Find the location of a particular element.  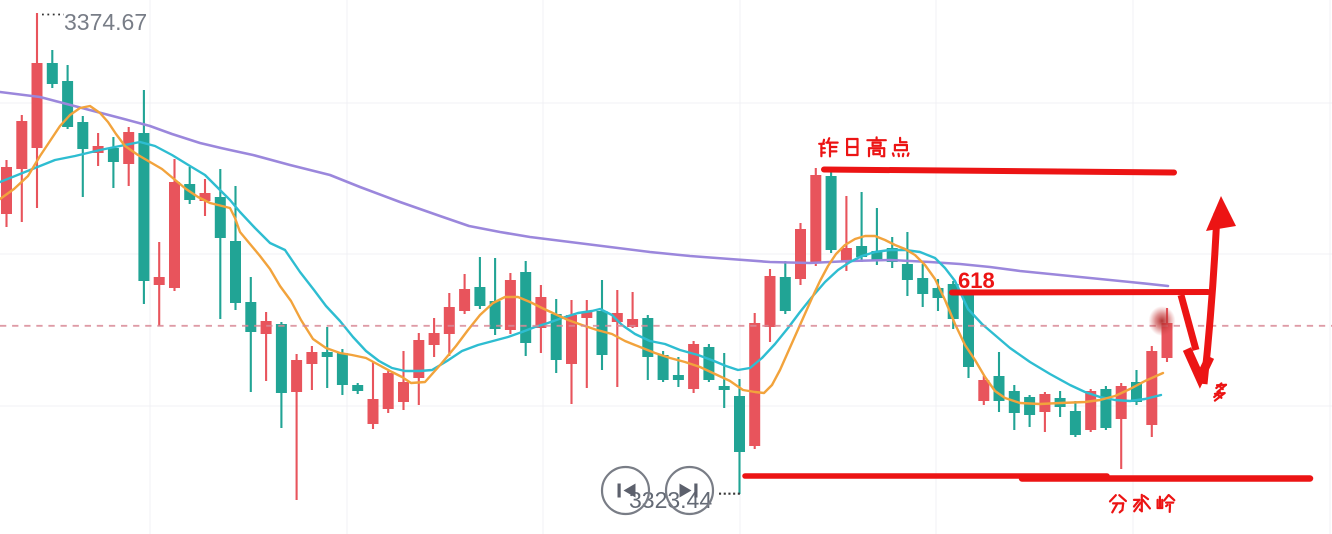

svg-text: 3374.67 is located at coordinates (105, 22).